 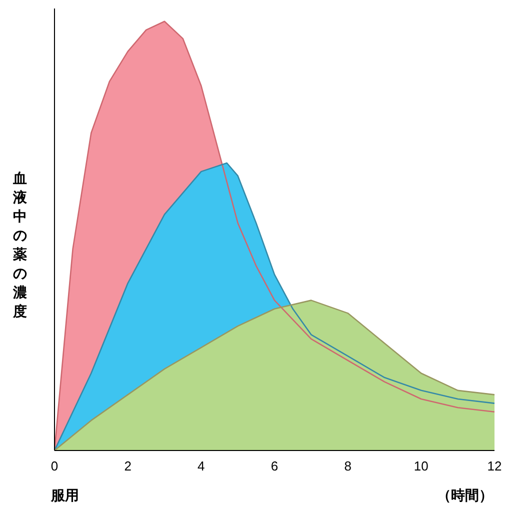 What do you see at coordinates (494, 466) in the screenshot?
I see `x-tick-label: 12` at bounding box center [494, 466].